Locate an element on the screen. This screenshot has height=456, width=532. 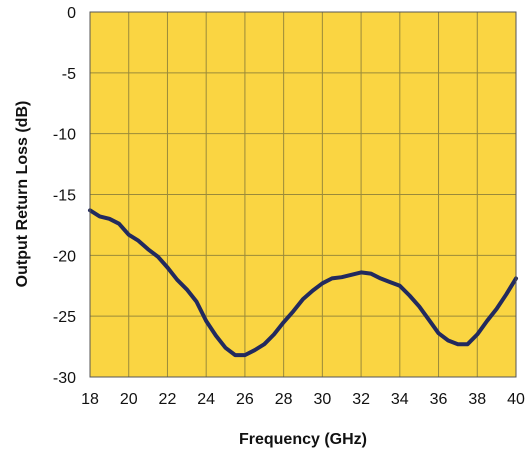
x-tick-label: 38 is located at coordinates (477, 399).